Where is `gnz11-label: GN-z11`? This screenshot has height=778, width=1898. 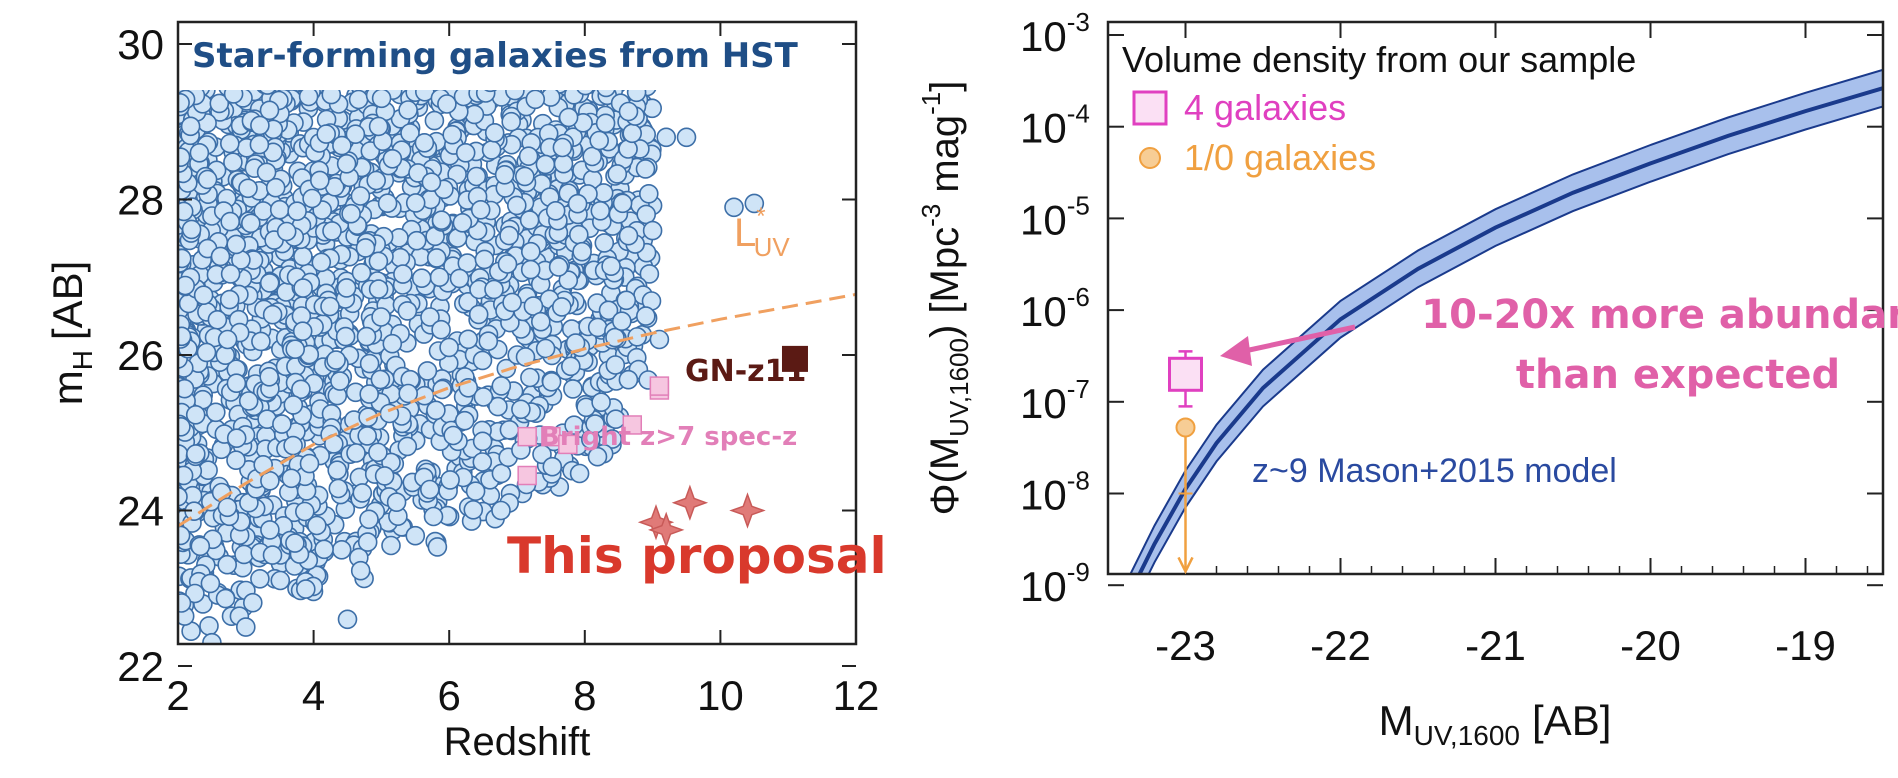
gnz11-label: GN-z11 is located at coordinates (745, 371).